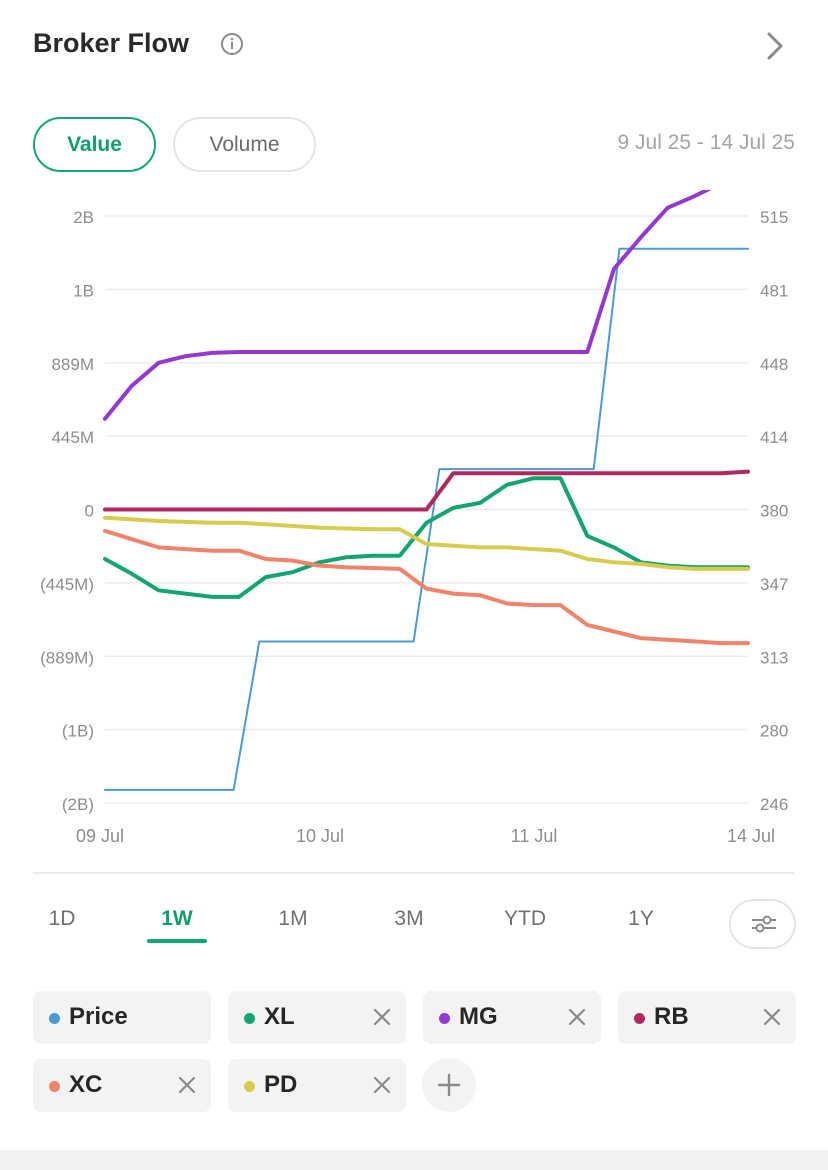 The width and height of the screenshot is (828, 1170). What do you see at coordinates (177, 941) in the screenshot?
I see `range-active-underline` at bounding box center [177, 941].